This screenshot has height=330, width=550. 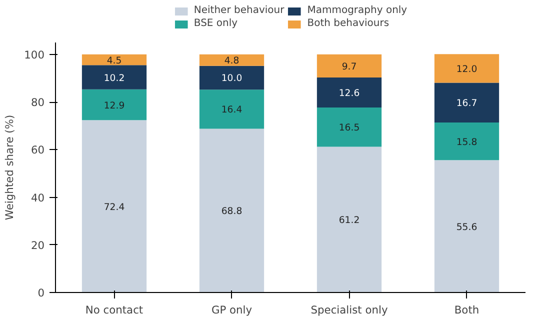 What do you see at coordinates (114, 310) in the screenshot?
I see `x-tick-label: No contact` at bounding box center [114, 310].